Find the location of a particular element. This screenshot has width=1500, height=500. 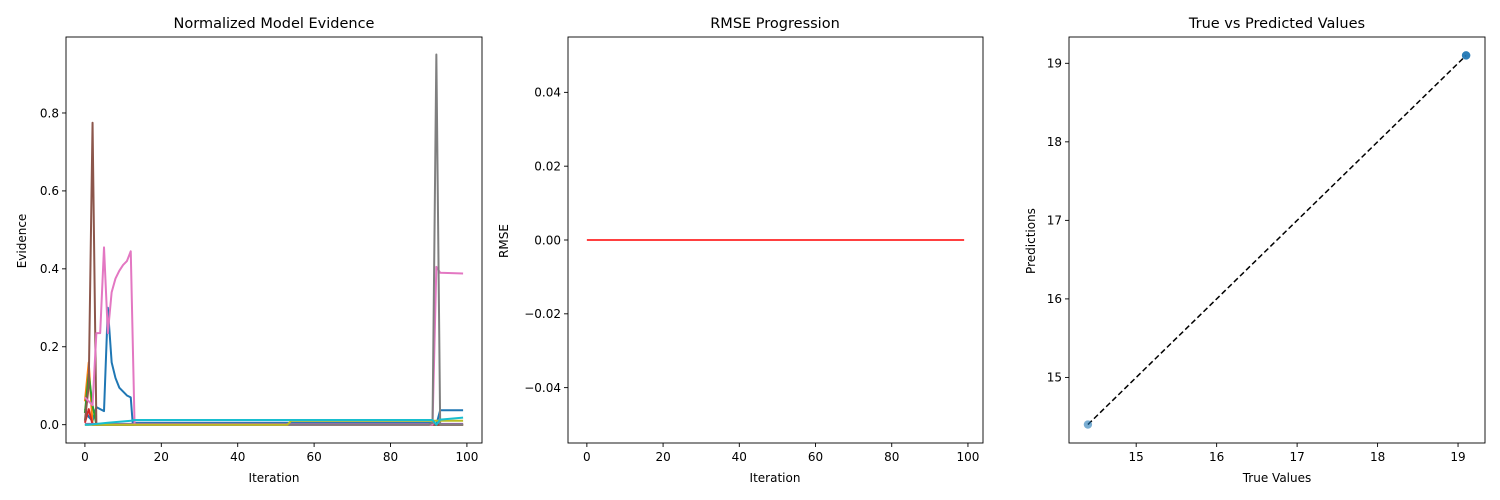

rmse-ytick-label-2: 0.00 is located at coordinates (547, 240).